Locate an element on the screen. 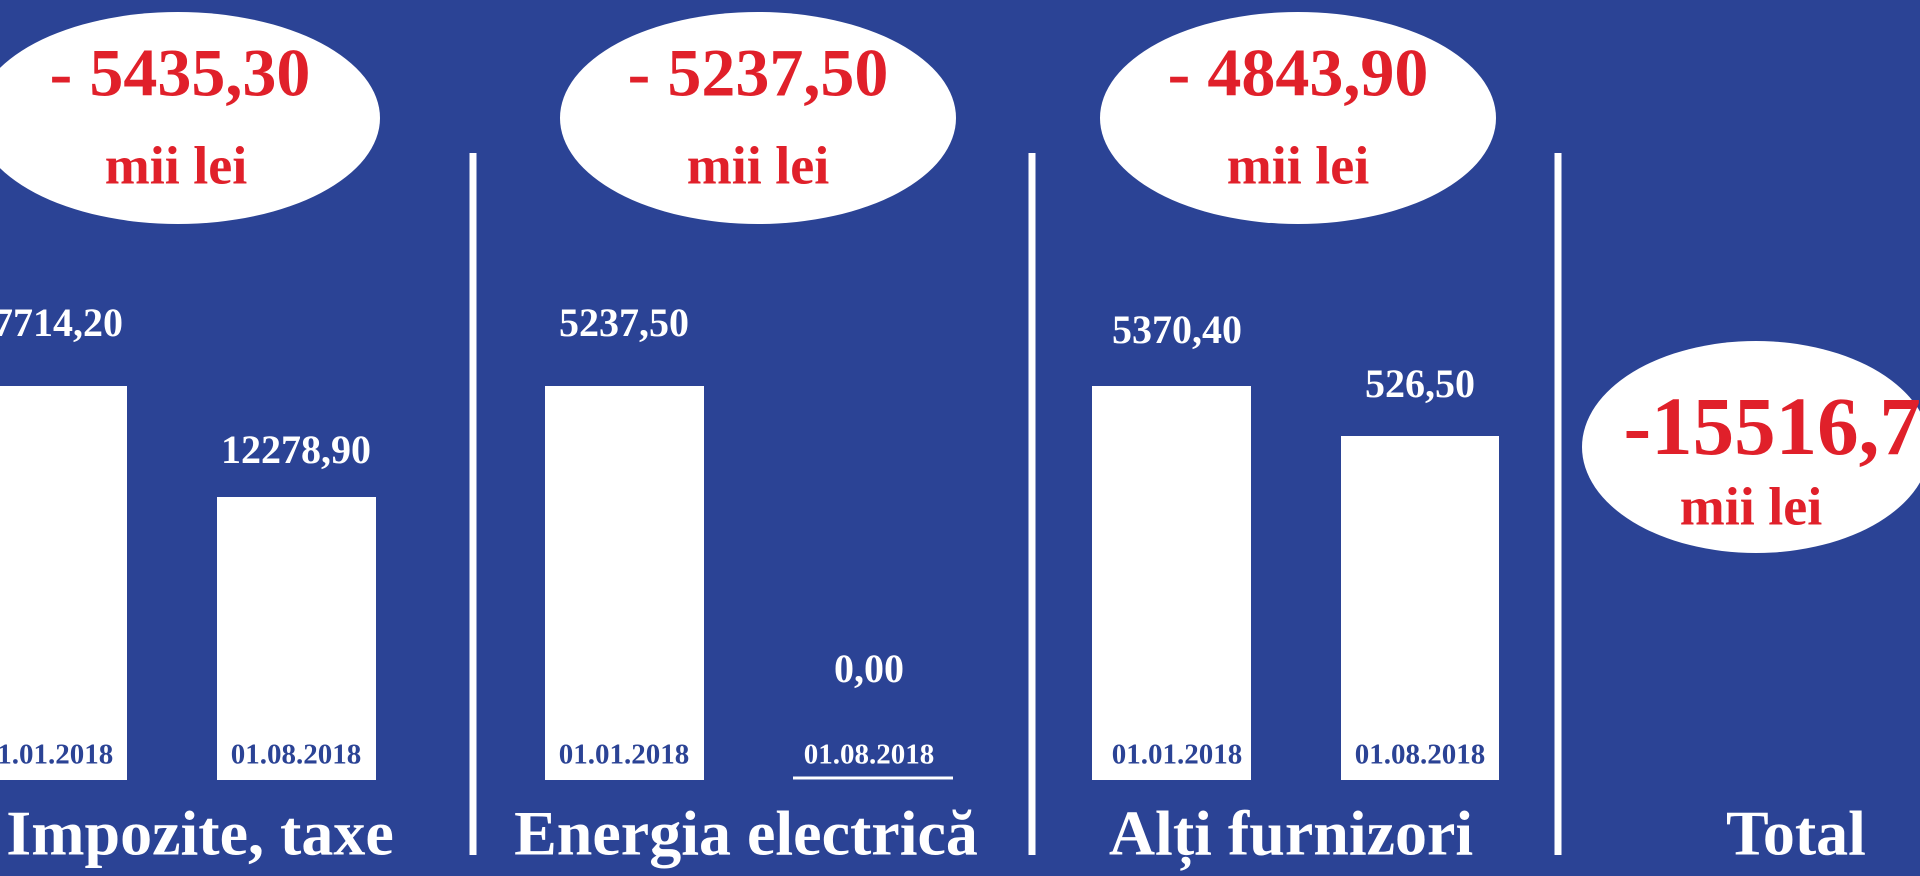 The image size is (1920, 876). total-difference: -15516,70 is located at coordinates (1772, 426).